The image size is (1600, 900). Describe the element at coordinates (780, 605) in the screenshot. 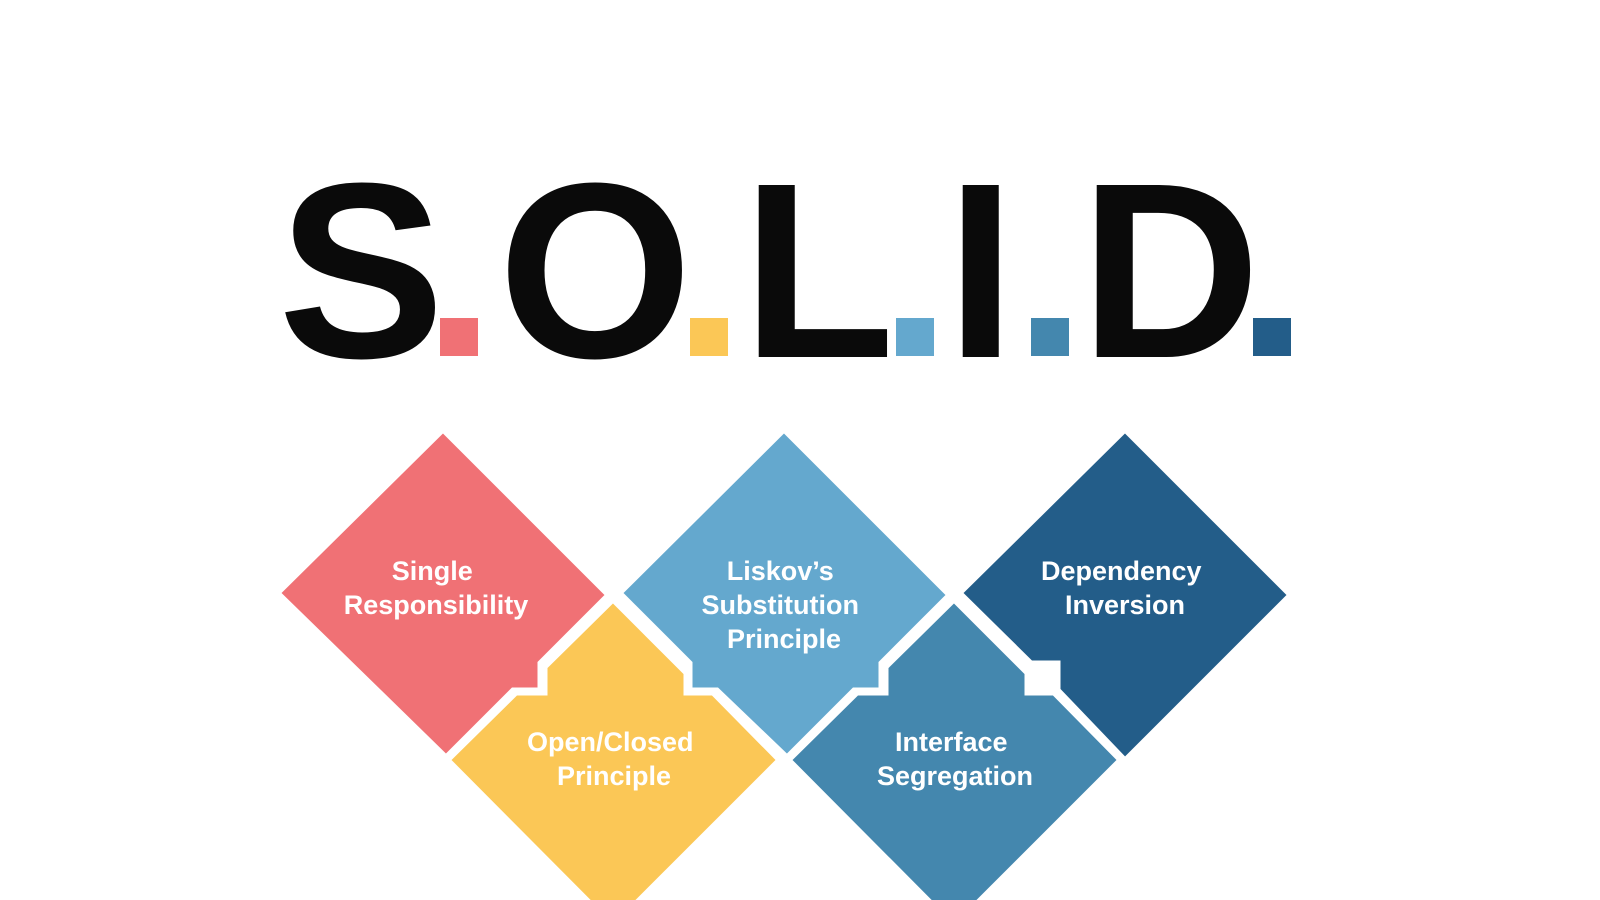

I see `label-line: Substitution` at that location.